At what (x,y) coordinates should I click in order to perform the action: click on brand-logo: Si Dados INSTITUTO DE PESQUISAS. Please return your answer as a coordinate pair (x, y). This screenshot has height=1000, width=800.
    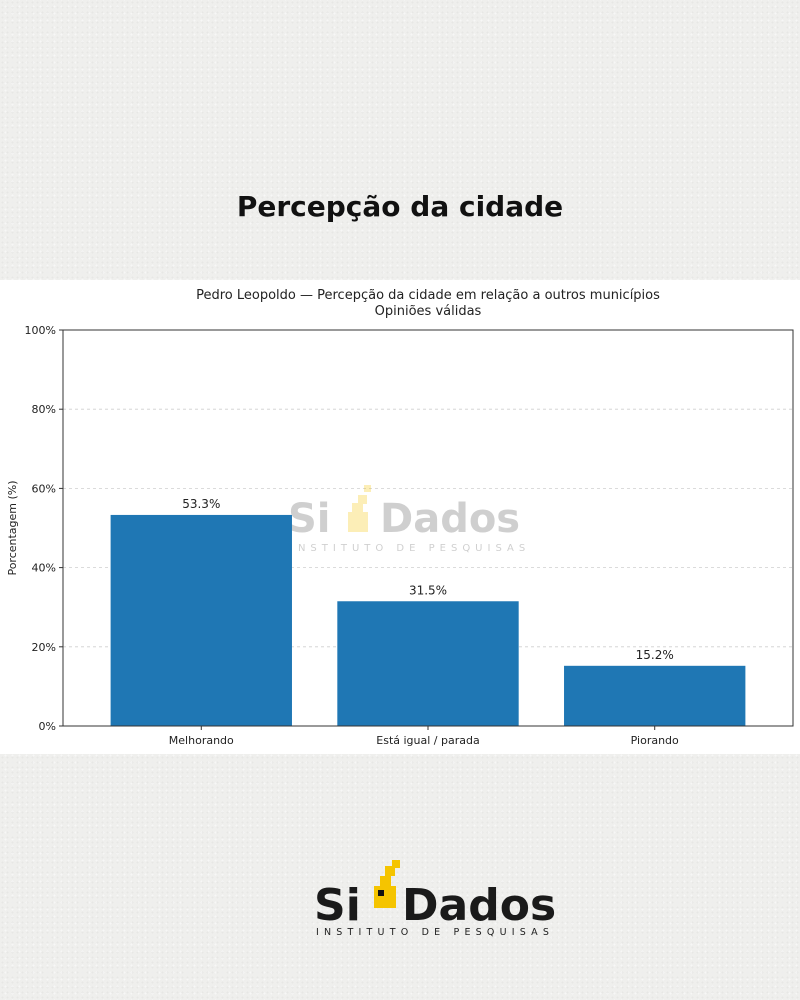
    Looking at the image, I should click on (435, 899).